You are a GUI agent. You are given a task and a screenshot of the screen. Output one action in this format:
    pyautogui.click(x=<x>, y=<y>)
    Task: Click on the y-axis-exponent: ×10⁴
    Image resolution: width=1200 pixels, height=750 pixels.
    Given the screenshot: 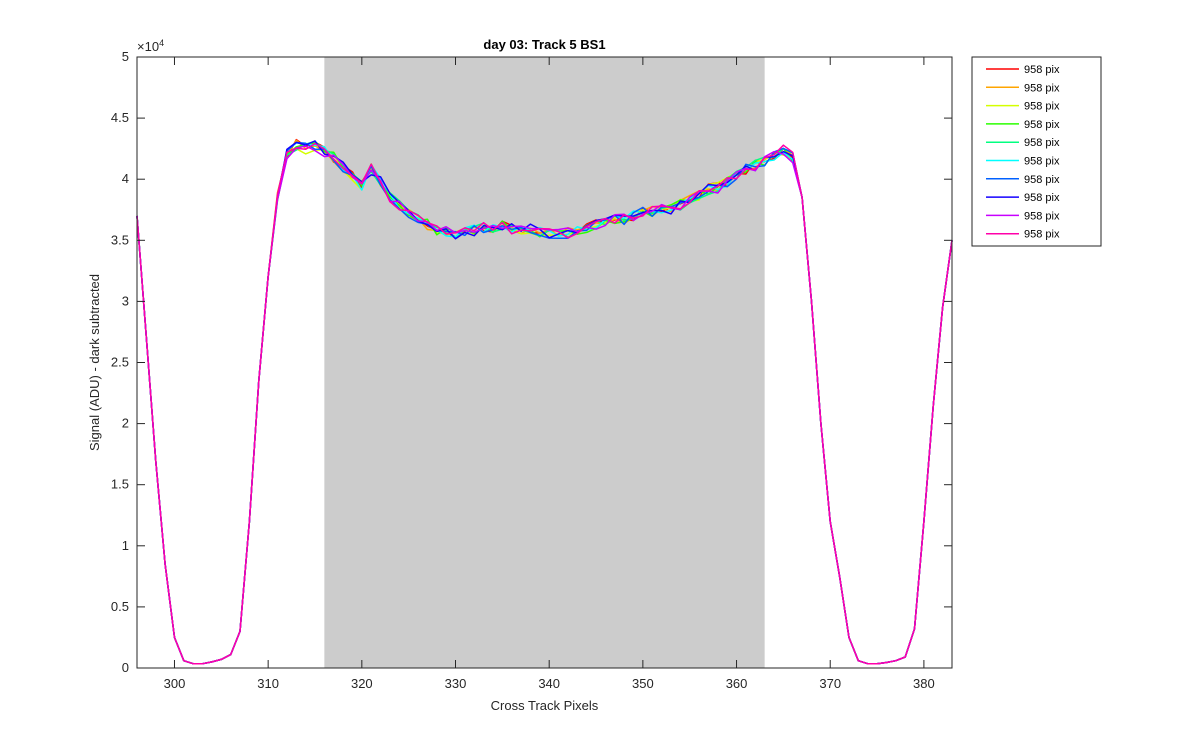 What is the action you would take?
    pyautogui.click(x=150, y=46)
    